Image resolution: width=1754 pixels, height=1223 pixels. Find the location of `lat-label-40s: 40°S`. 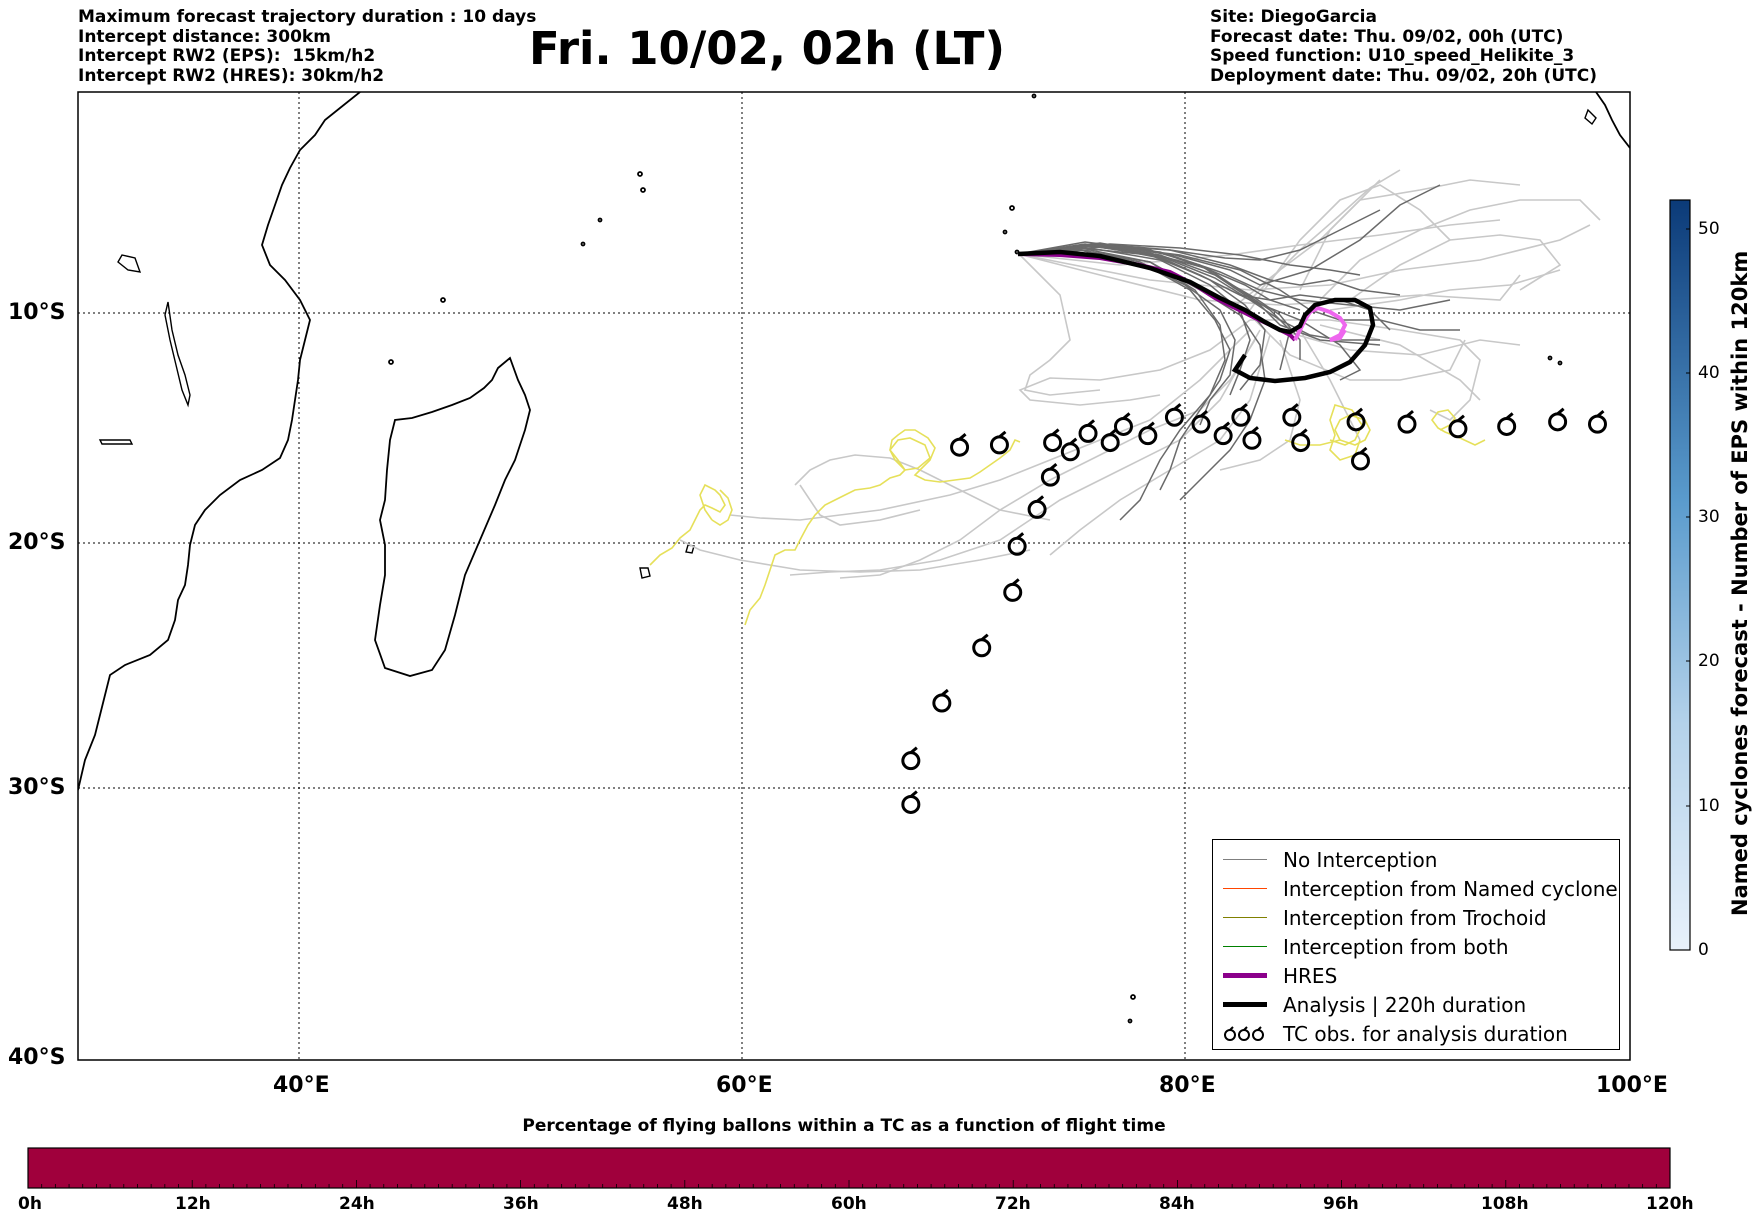

lat-label-40s: 40°S is located at coordinates (37, 1057).